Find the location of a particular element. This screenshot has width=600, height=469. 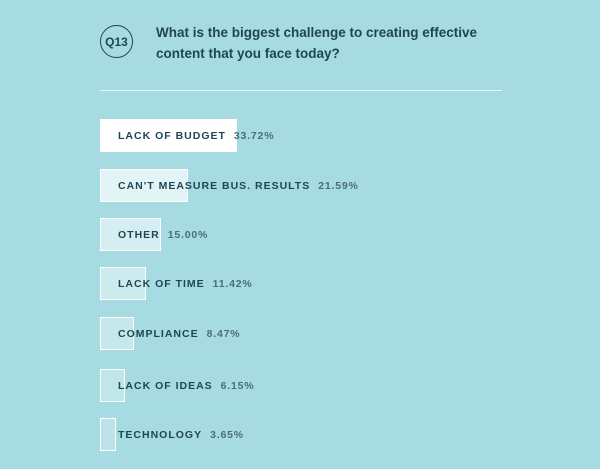

category-label: LACK OF TIME is located at coordinates (161, 283).